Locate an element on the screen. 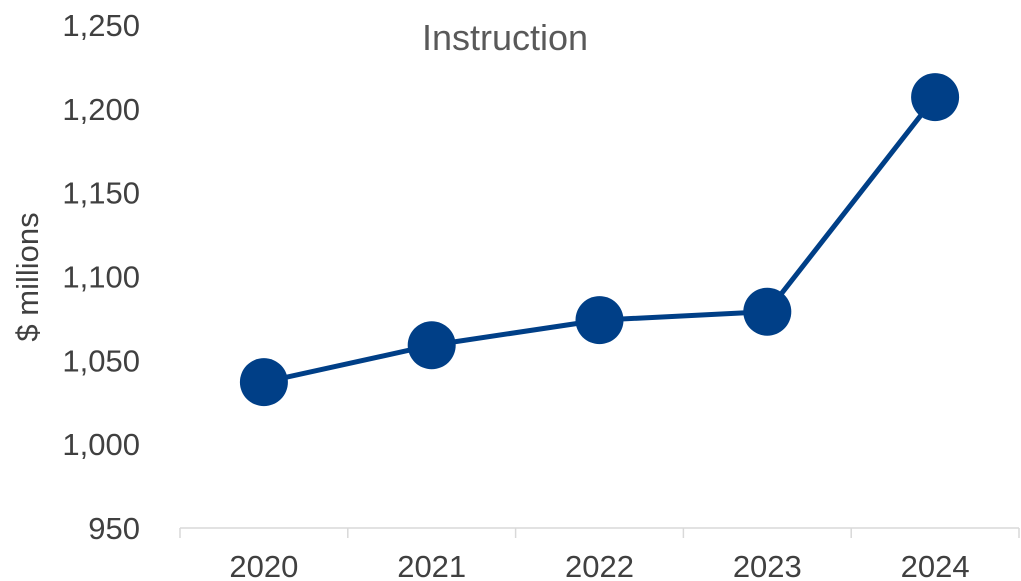 The image size is (1021, 581). y-tick-label: 1,000 is located at coordinates (101, 444).